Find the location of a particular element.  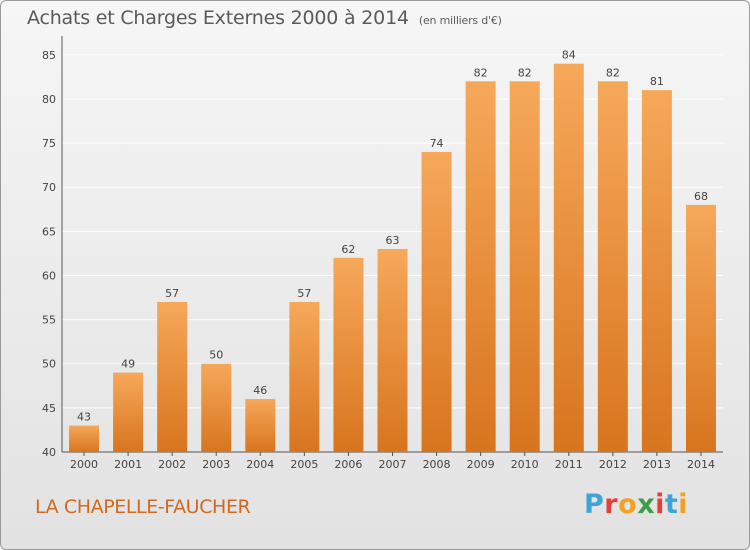

y-tick-label: 85 is located at coordinates (49, 55).